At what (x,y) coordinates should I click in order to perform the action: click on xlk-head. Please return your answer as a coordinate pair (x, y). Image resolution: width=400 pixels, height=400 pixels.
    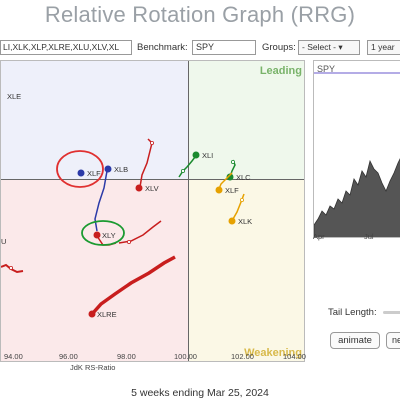
    Looking at the image, I should click on (232, 221).